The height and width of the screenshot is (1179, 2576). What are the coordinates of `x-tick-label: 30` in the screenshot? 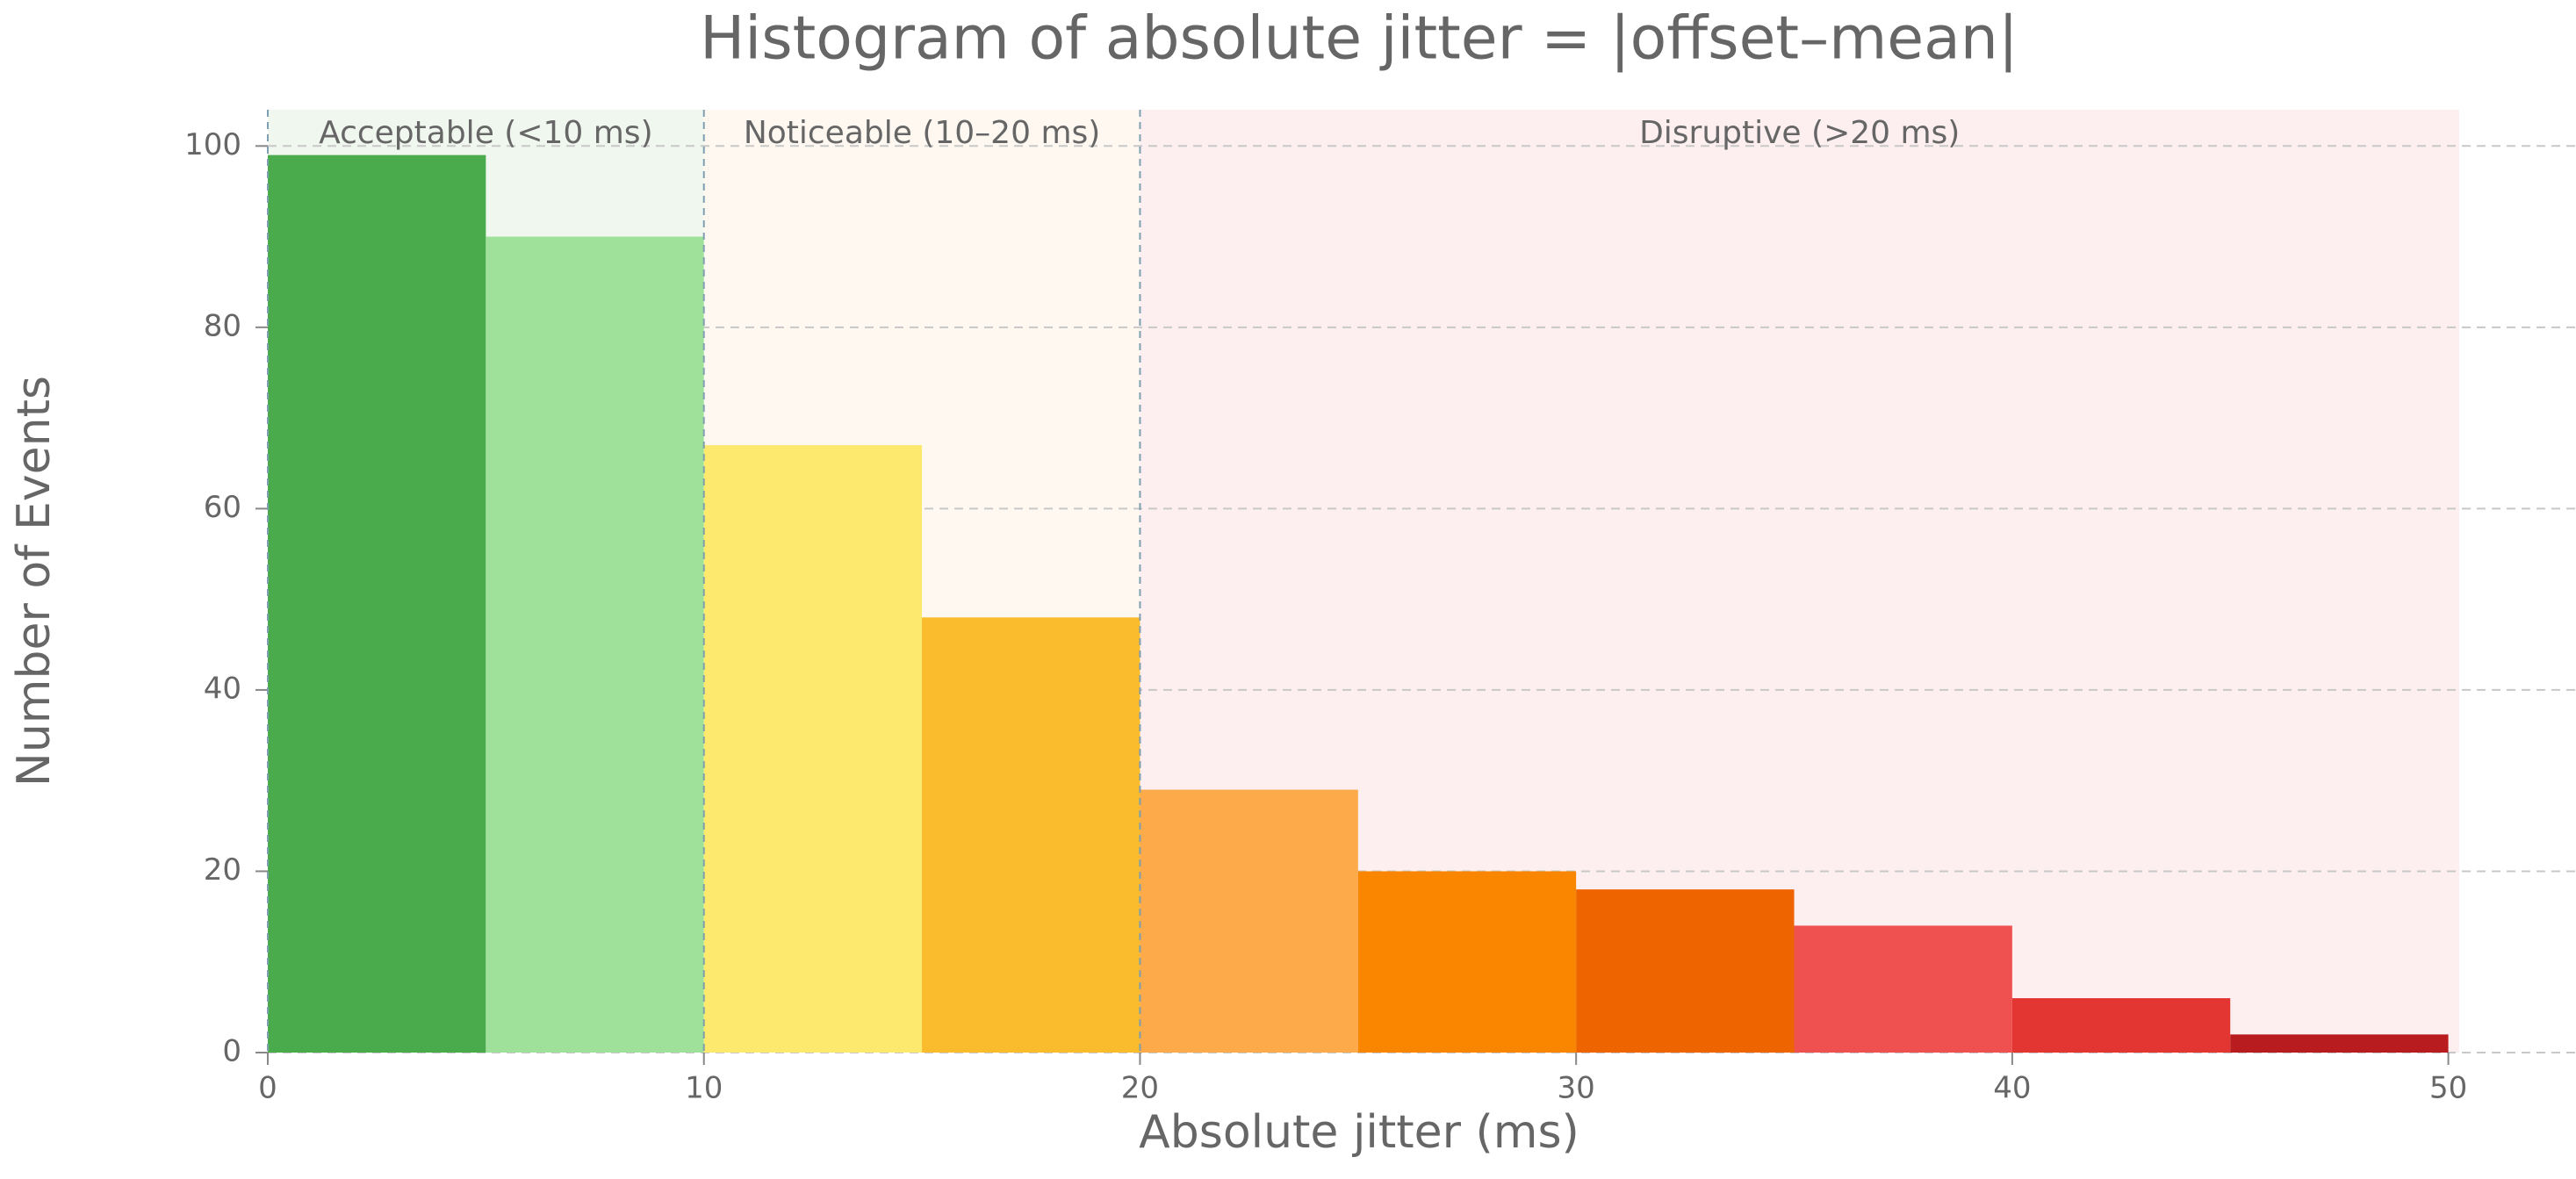 It's located at (1576, 1088).